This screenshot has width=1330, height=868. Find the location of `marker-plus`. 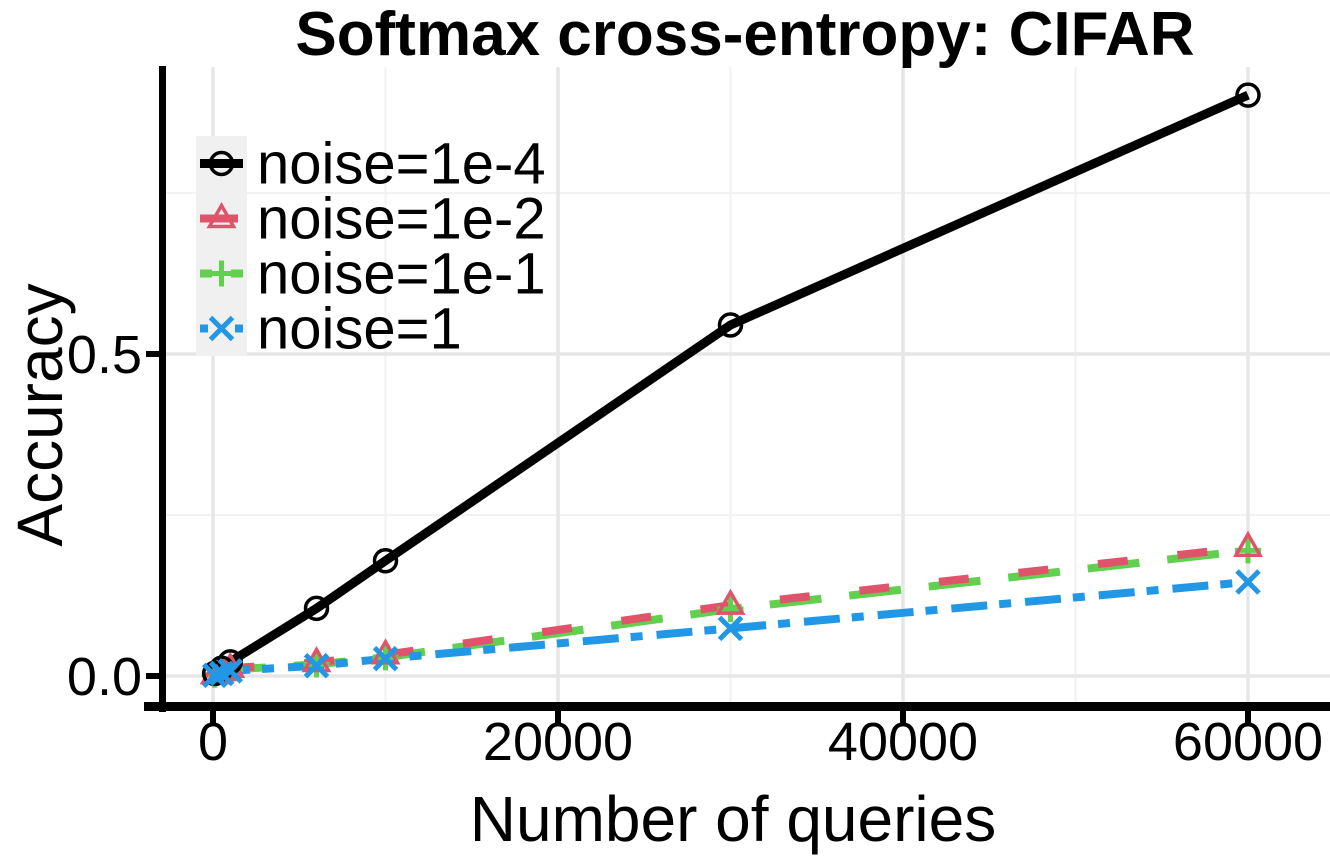

marker-plus is located at coordinates (221, 273).